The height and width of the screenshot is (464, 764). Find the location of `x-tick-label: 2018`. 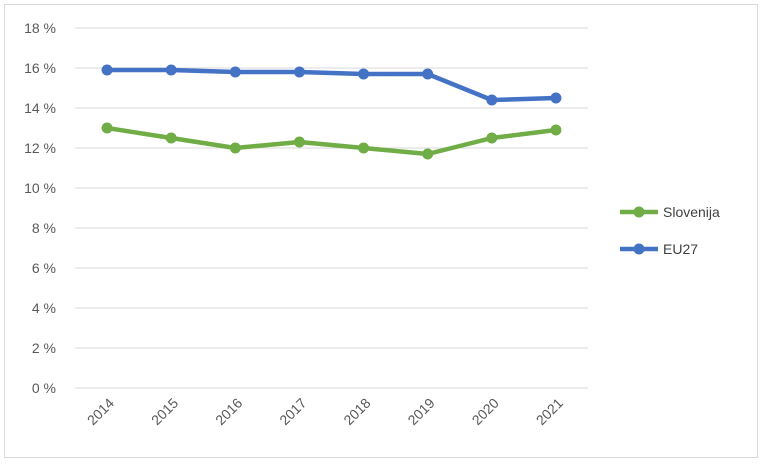

x-tick-label: 2018 is located at coordinates (356, 411).